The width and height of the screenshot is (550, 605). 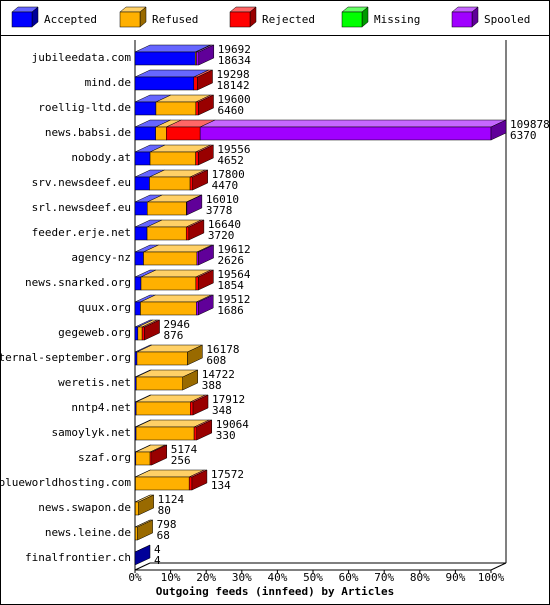 I want to click on total-label: 1124, so click(x=171, y=499).